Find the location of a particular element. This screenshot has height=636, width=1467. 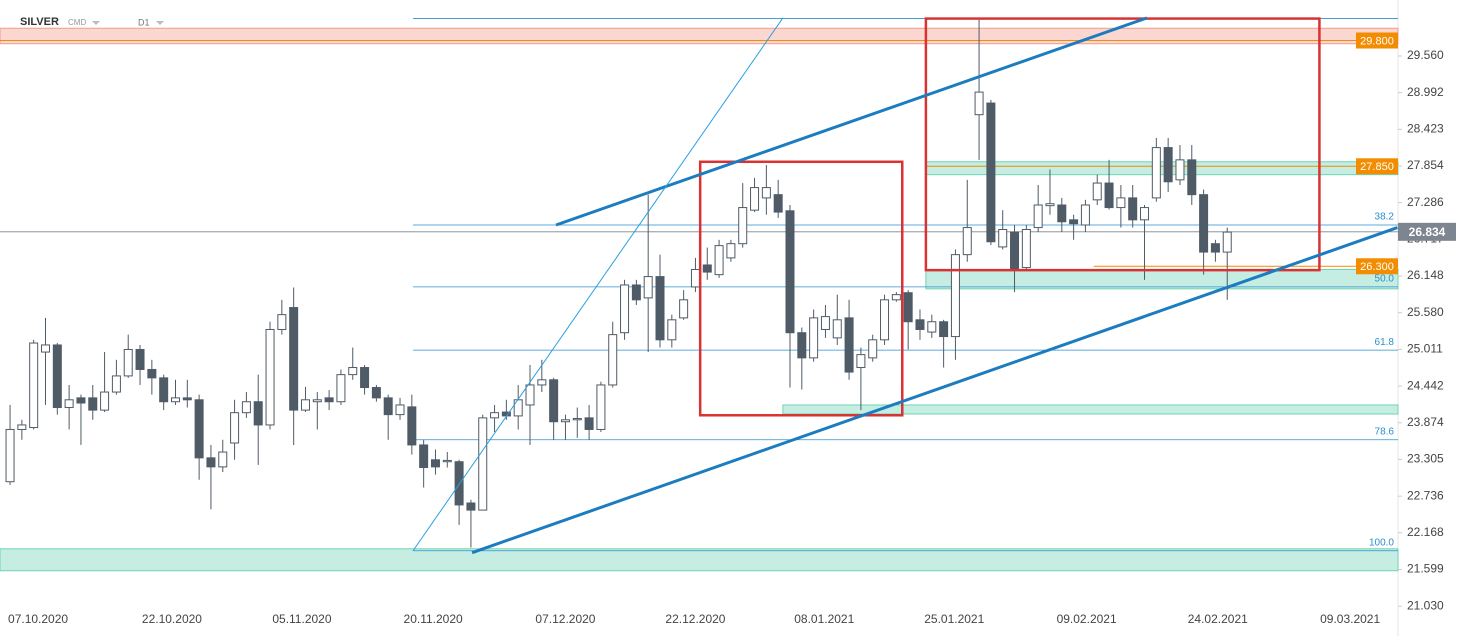

y-tick-label: 27.286 is located at coordinates (1425, 202).